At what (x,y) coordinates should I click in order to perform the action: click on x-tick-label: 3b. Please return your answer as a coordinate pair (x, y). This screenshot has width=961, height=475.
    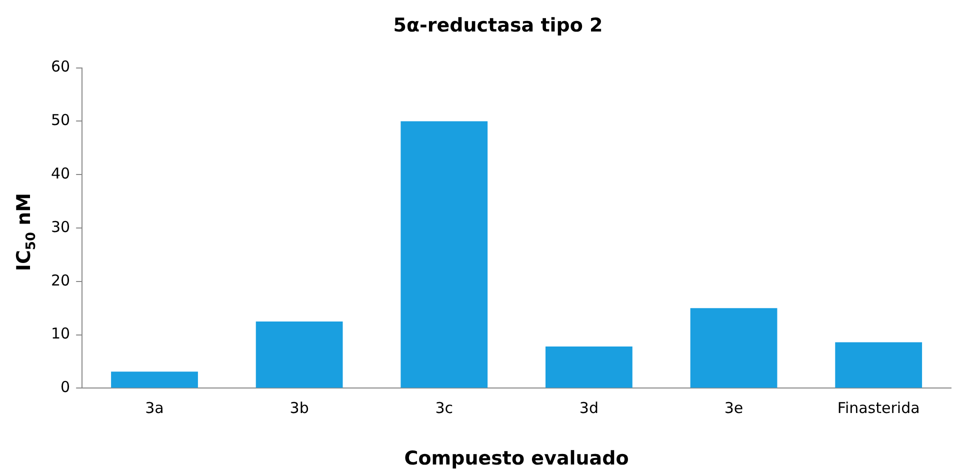
    Looking at the image, I should click on (299, 408).